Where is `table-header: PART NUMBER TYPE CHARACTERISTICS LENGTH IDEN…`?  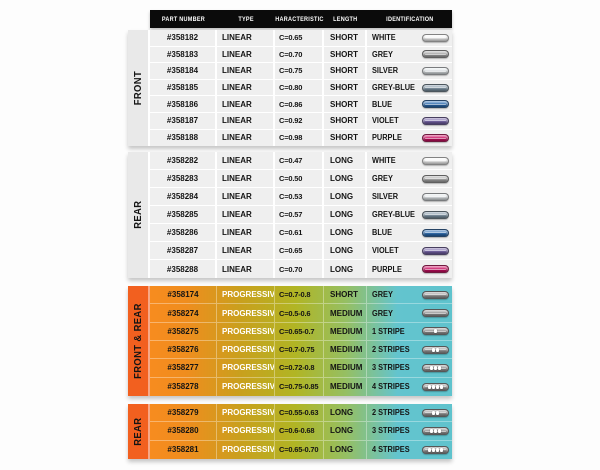
table-header: PART NUMBER TYPE CHARACTERISTICS LENGTH IDEN… is located at coordinates (301, 19).